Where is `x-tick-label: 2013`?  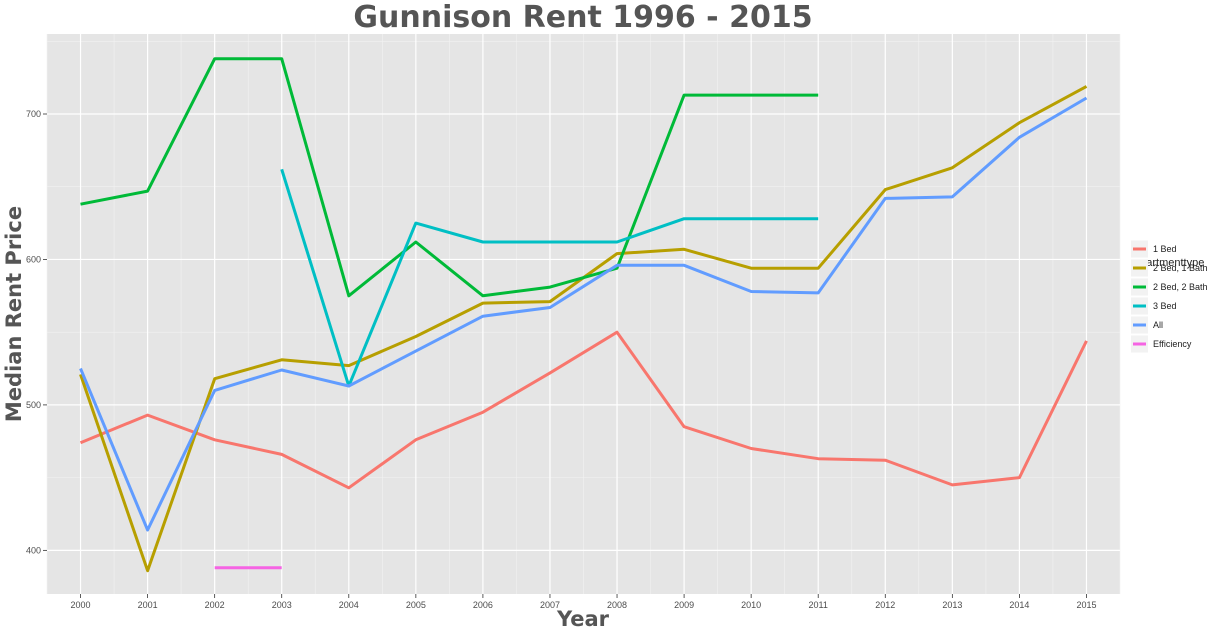
x-tick-label: 2013 is located at coordinates (952, 605).